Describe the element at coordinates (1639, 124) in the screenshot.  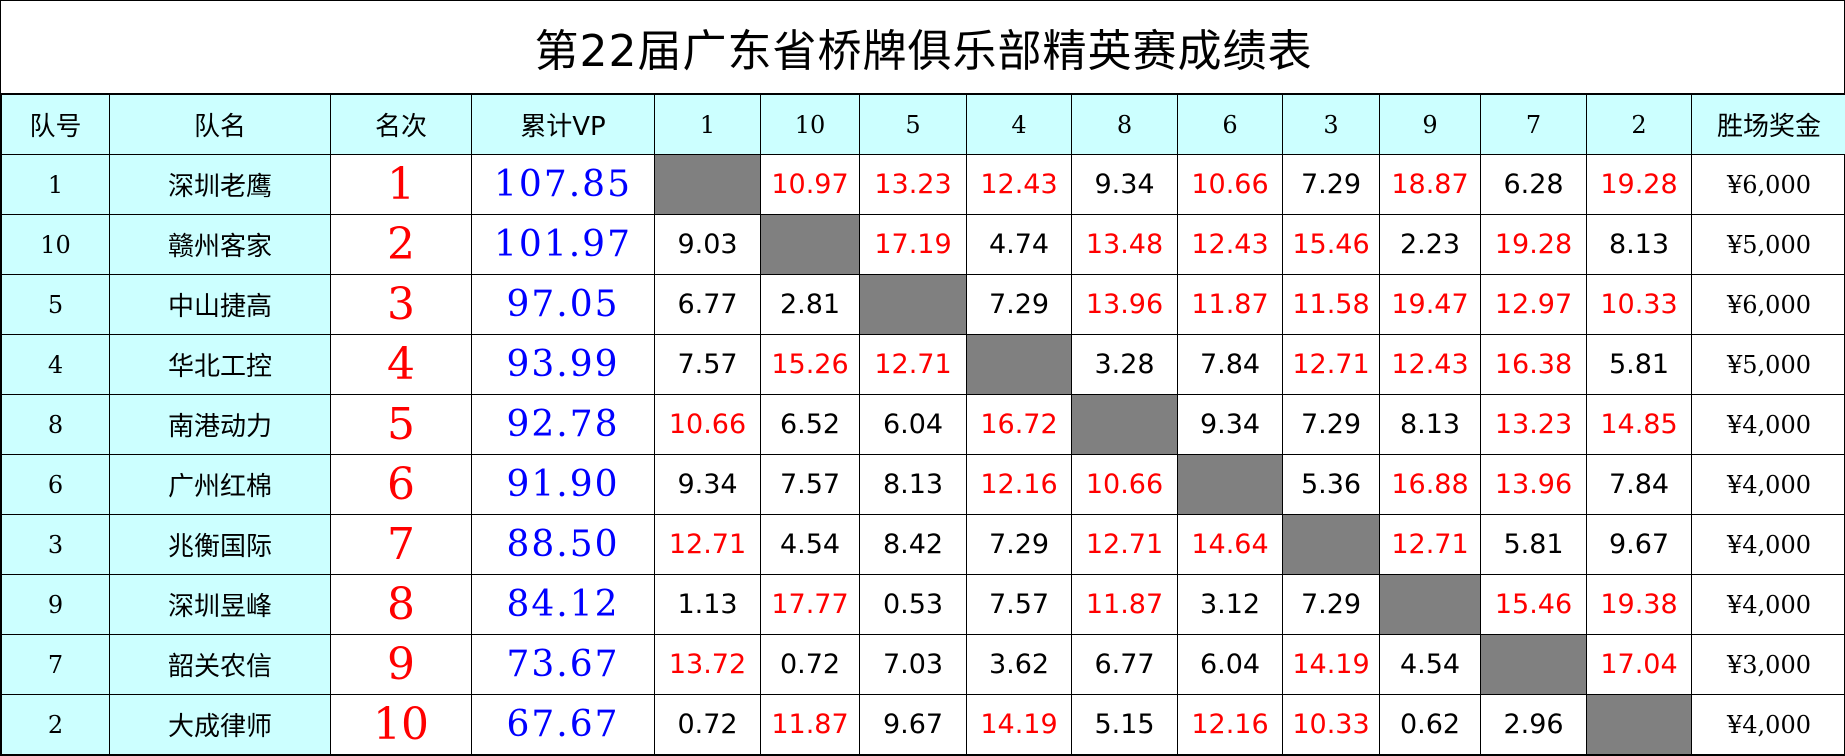
I see `header-opponent: 2` at that location.